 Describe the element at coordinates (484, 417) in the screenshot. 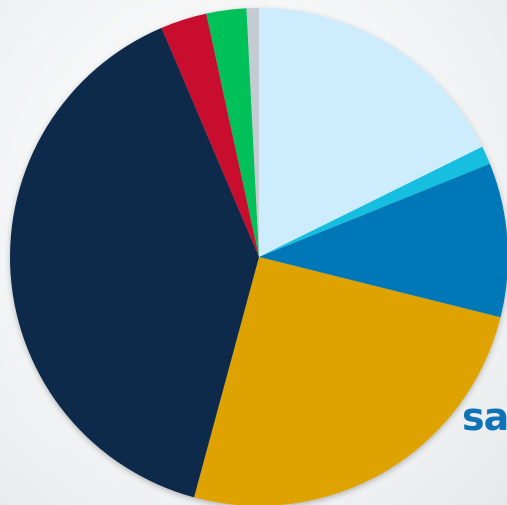

I see `partial-label-text: sa` at that location.